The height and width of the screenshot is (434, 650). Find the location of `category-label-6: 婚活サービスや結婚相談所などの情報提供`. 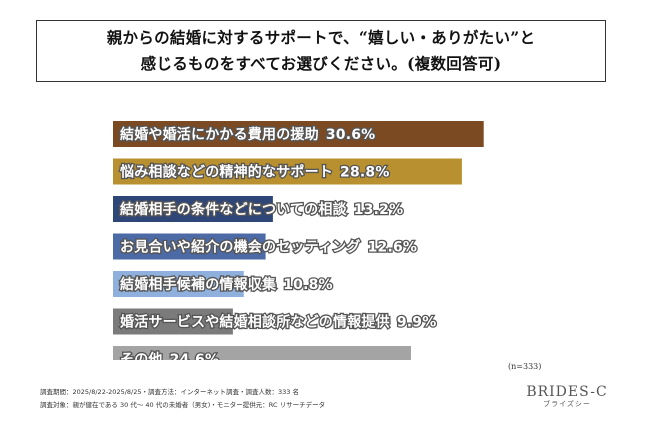

category-label-6: 婚活サービスや結婚相談所などの情報提供 is located at coordinates (255, 322).